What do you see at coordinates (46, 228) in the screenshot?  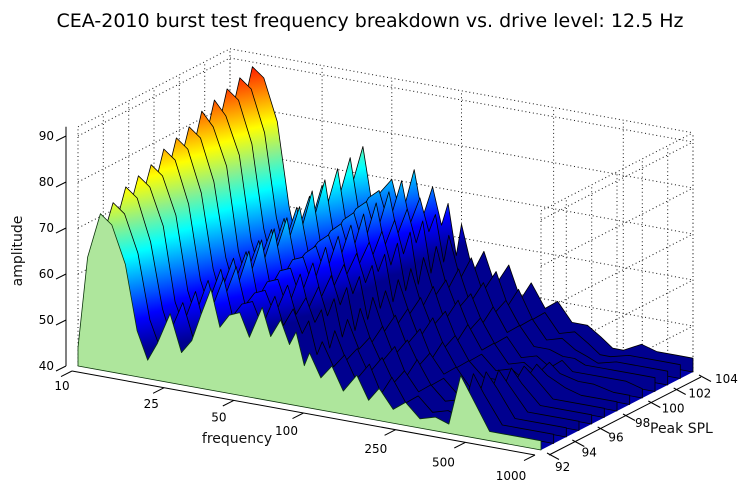 I see `z-tick-label-70: 70` at bounding box center [46, 228].